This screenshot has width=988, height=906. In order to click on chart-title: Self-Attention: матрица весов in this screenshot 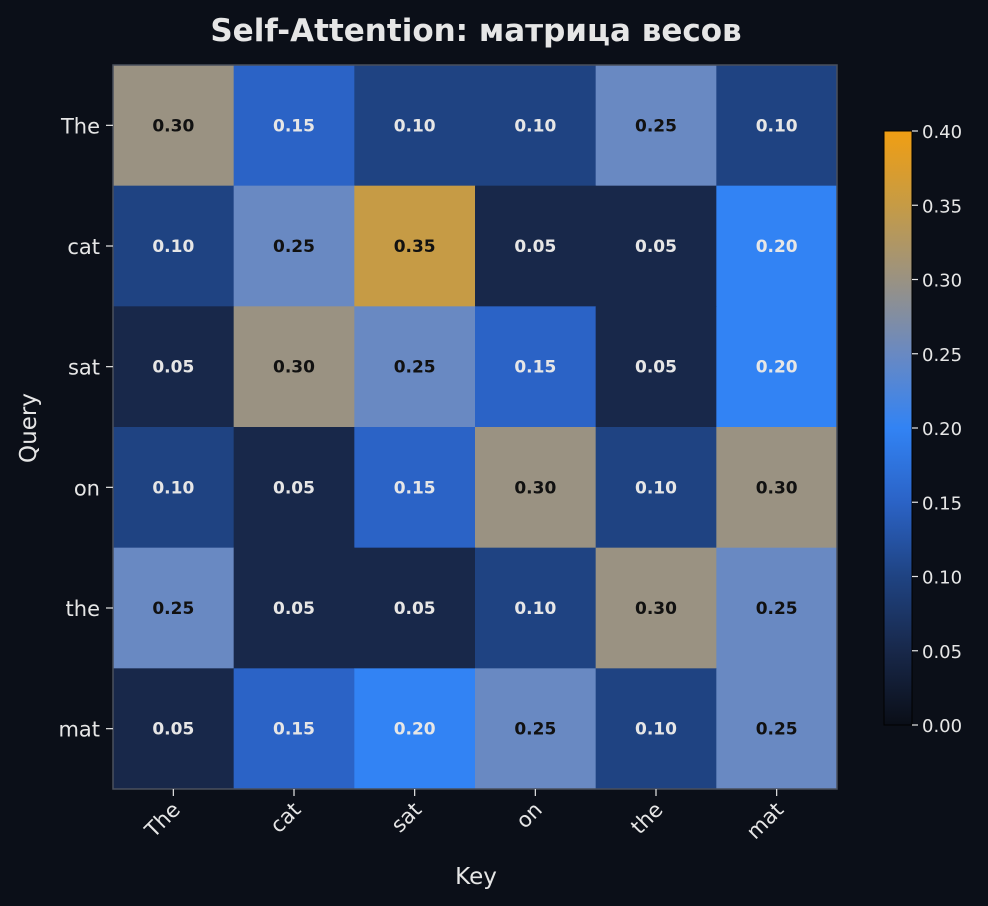, I will do `click(475, 31)`.